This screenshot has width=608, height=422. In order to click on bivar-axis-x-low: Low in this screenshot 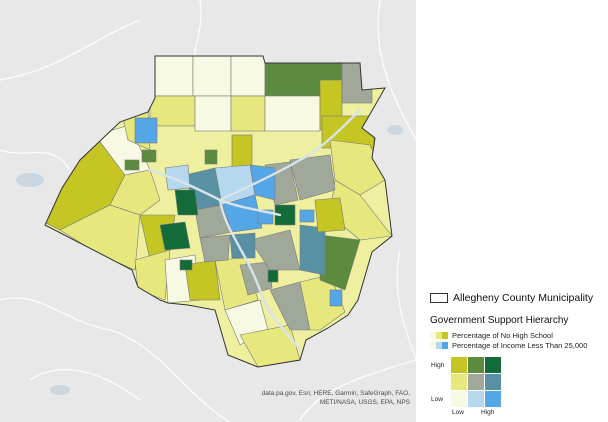, I will do `click(458, 412)`.